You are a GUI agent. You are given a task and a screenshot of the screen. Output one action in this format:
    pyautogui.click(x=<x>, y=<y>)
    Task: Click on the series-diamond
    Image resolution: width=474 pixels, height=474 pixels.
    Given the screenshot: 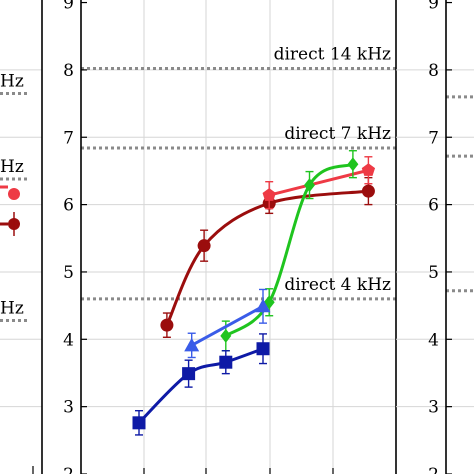 What is the action you would take?
    pyautogui.click(x=289, y=251)
    